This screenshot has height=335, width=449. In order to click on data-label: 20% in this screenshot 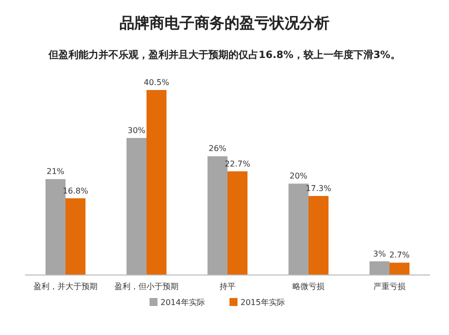, I will do `click(299, 176)`.